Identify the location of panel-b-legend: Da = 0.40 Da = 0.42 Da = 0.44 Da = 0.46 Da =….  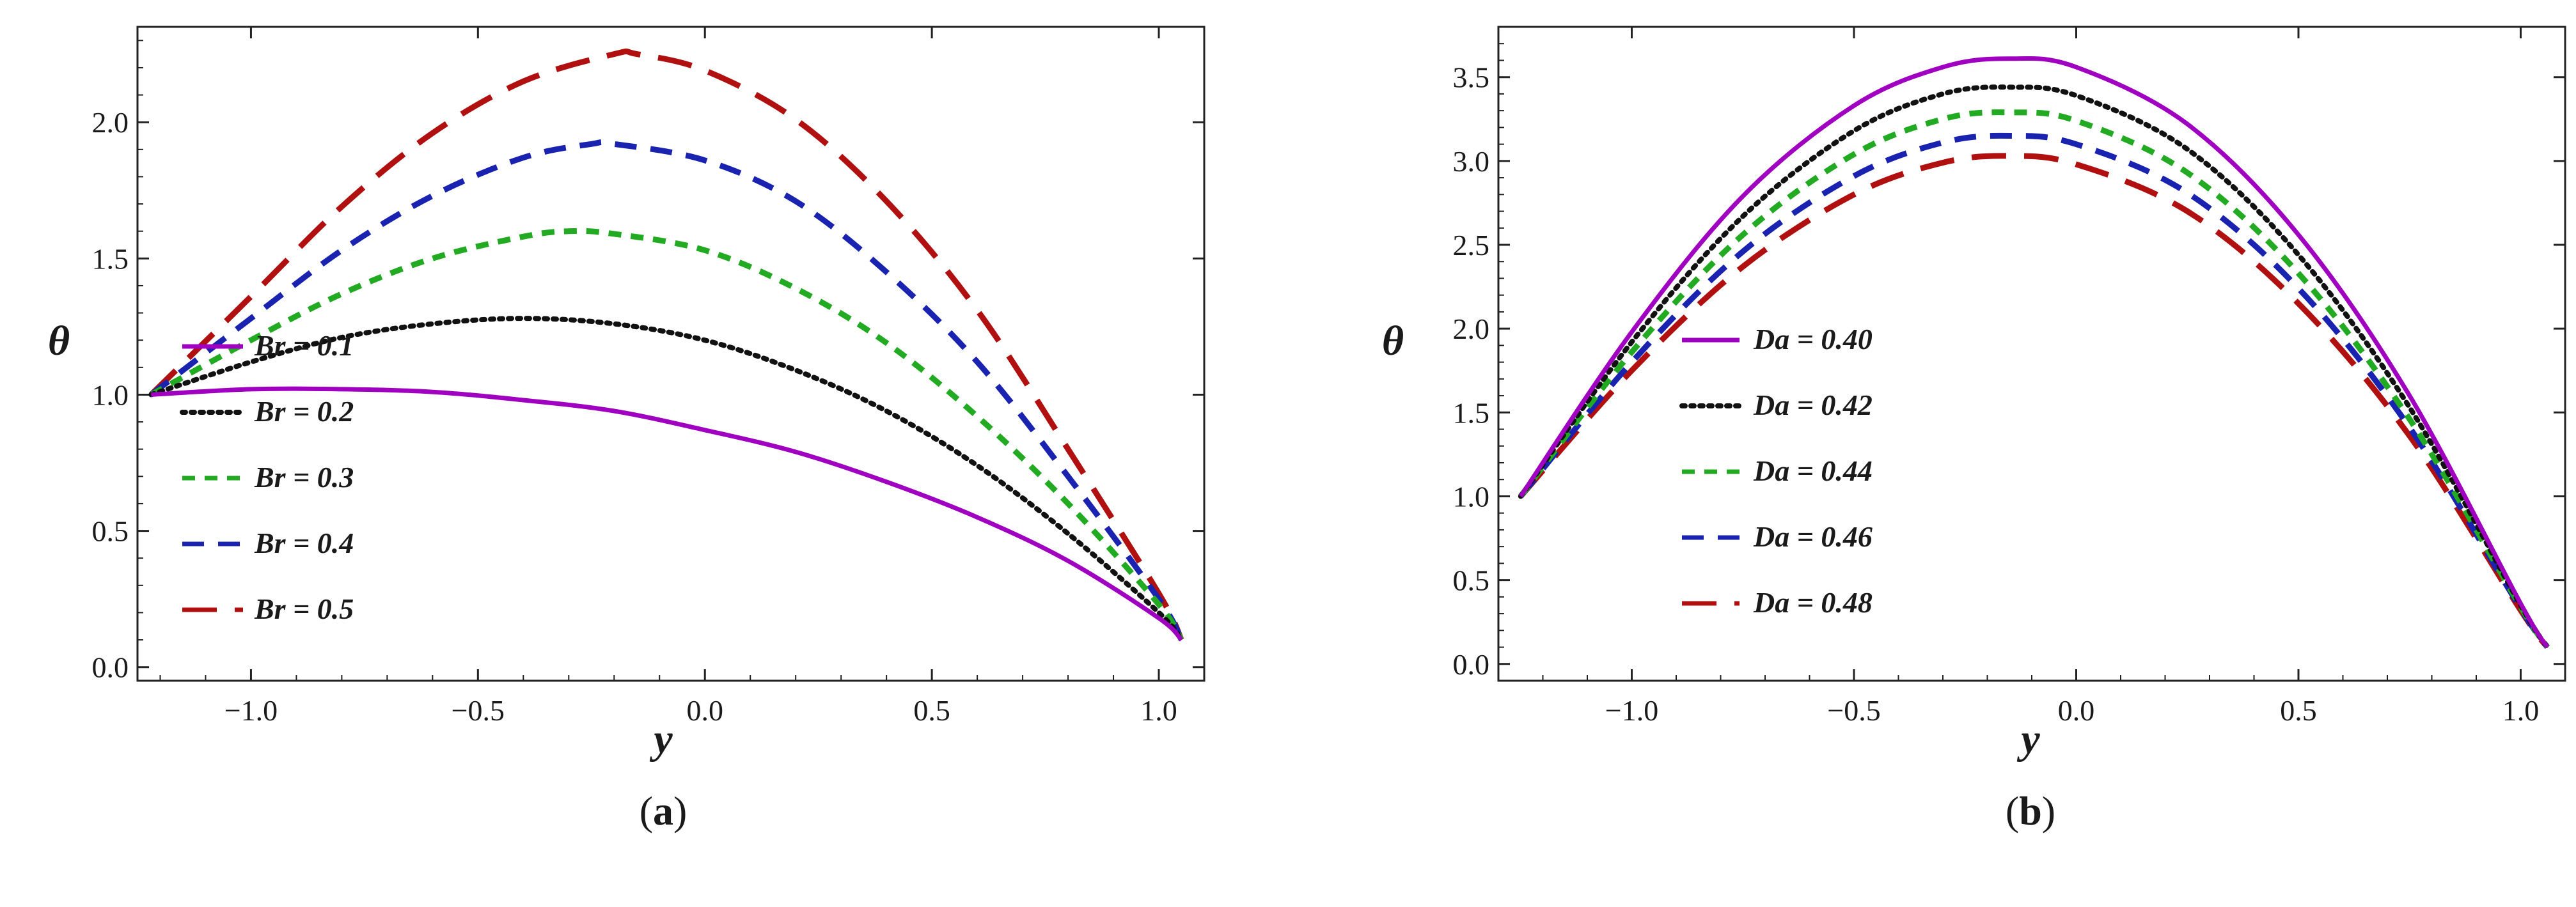
(1776, 471).